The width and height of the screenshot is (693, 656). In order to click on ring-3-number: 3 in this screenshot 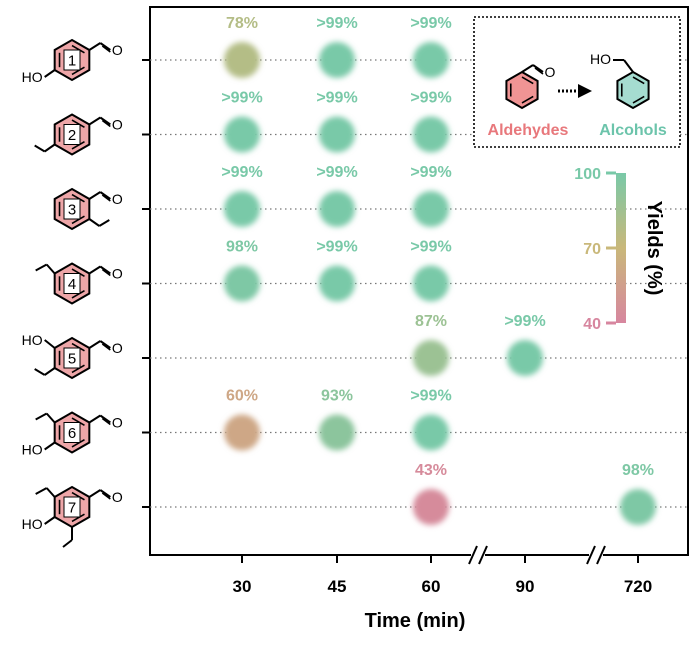, I will do `click(72, 210)`.